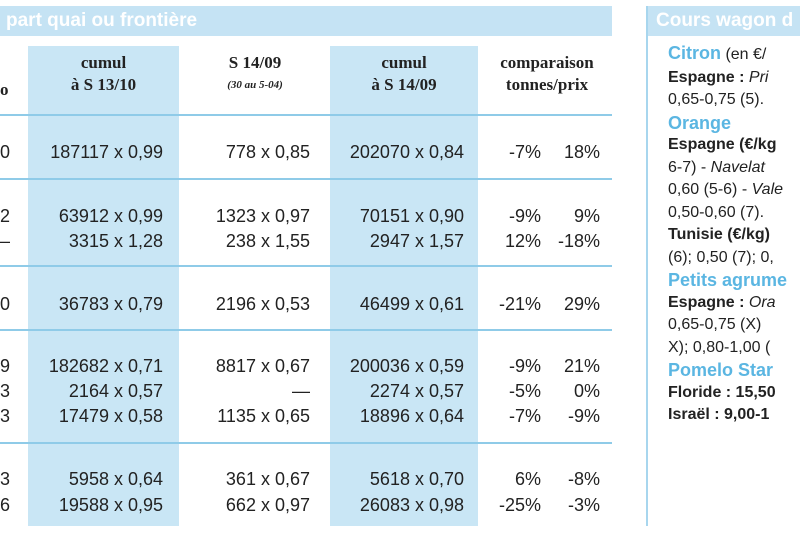  Describe the element at coordinates (722, 392) in the screenshot. I see `floride-price: Floride : 15,50` at that location.